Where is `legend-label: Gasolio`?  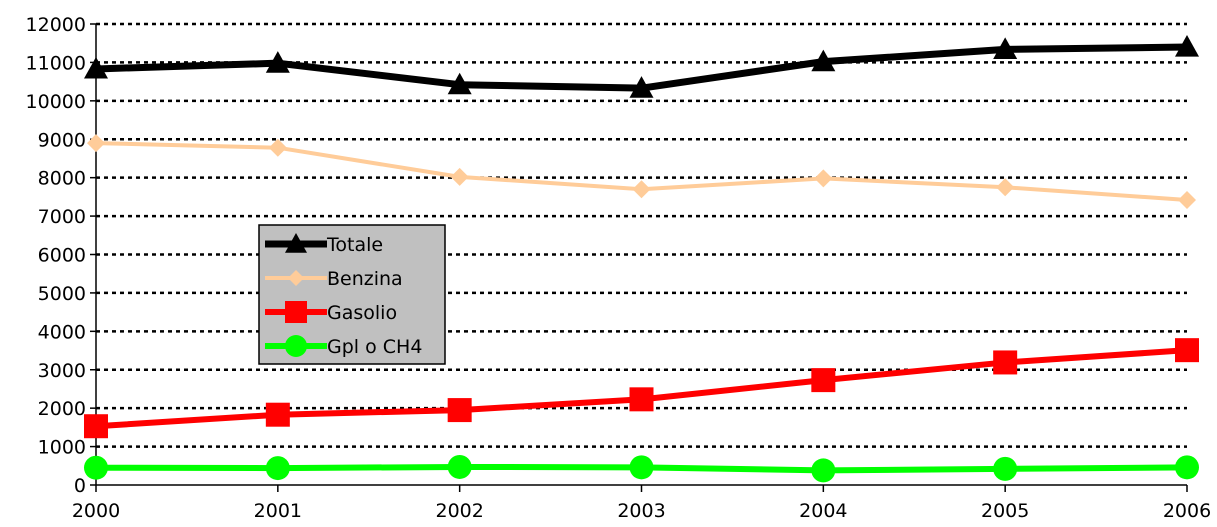
legend-label: Gasolio is located at coordinates (362, 313).